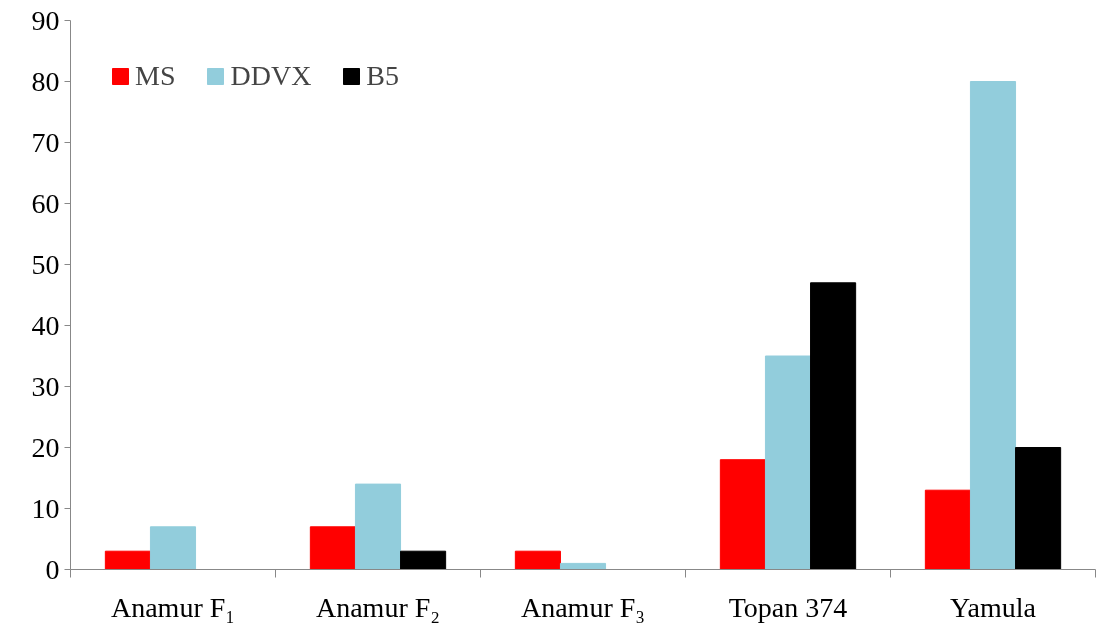 The height and width of the screenshot is (629, 1113). Describe the element at coordinates (45, 264) in the screenshot. I see `y-tick-label: 50` at that location.